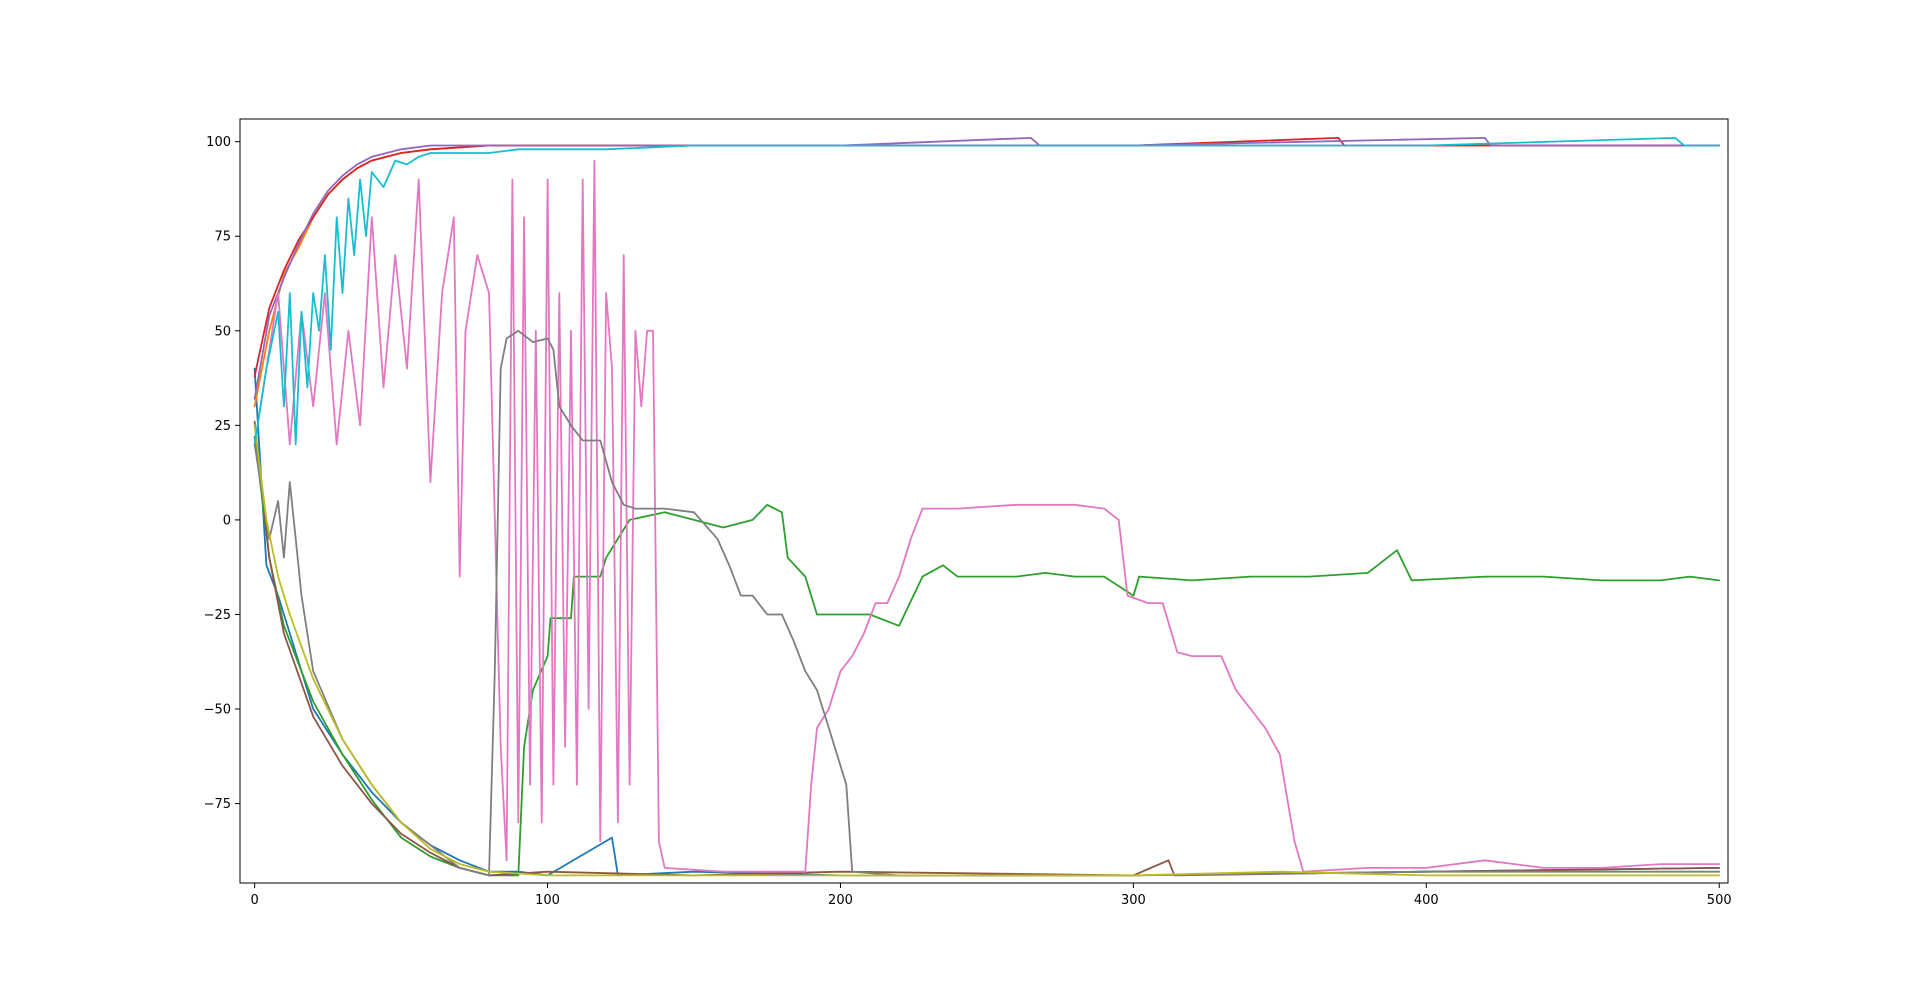  Describe the element at coordinates (222, 331) in the screenshot. I see `y-tick-label: 50` at that location.